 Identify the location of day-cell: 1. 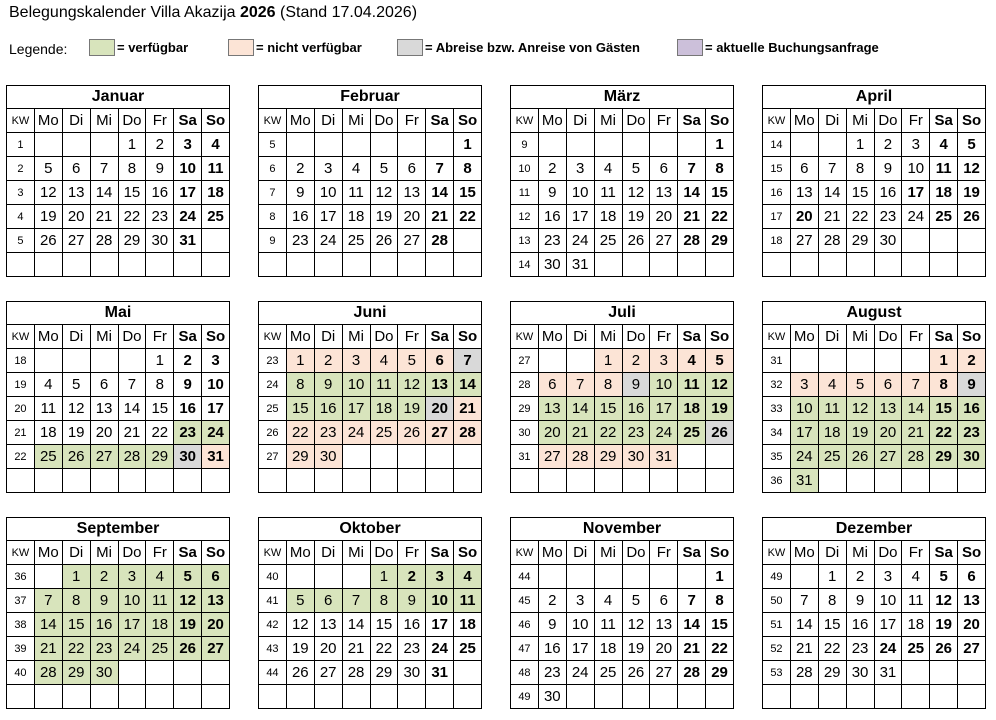
(860, 144).